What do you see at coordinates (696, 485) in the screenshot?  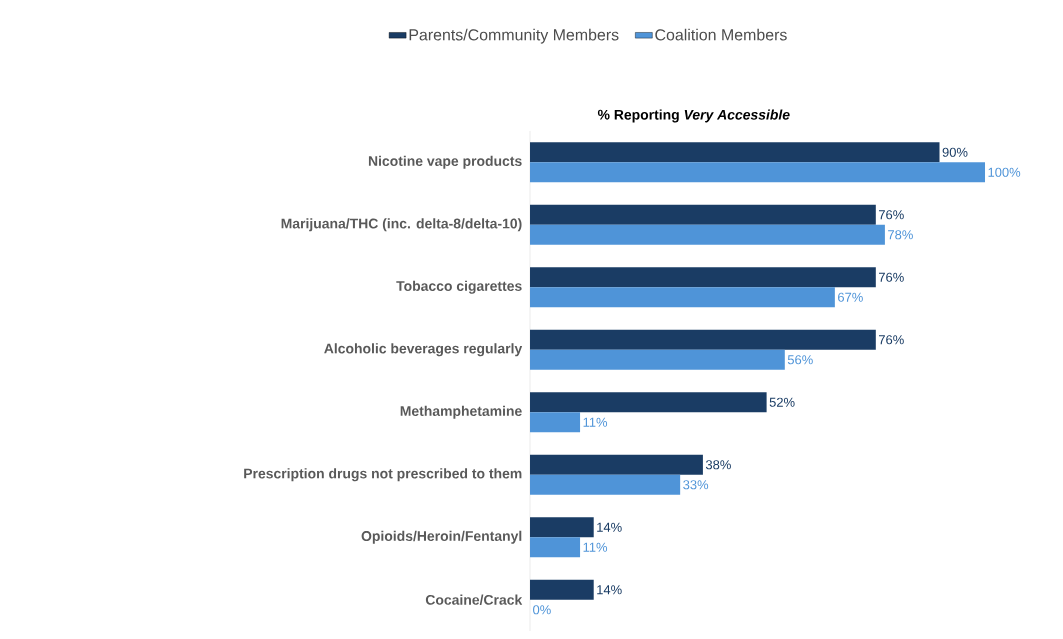 I see `data-label: 33%` at bounding box center [696, 485].